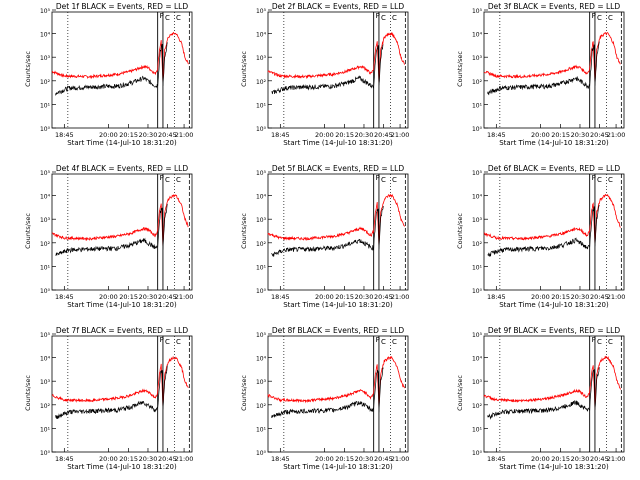 The width and height of the screenshot is (640, 480). What do you see at coordinates (338, 6) in the screenshot?
I see `panel-title: Det 2f BLACK = Events, RED = LLD` at bounding box center [338, 6].